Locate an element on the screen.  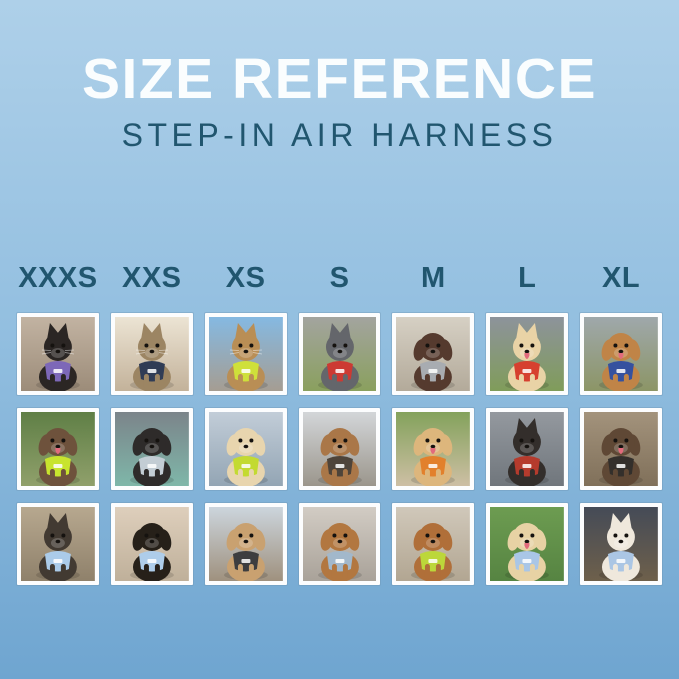
size-labels-row: XXXS XXS XS S M L XL is located at coordinates (339, 278).